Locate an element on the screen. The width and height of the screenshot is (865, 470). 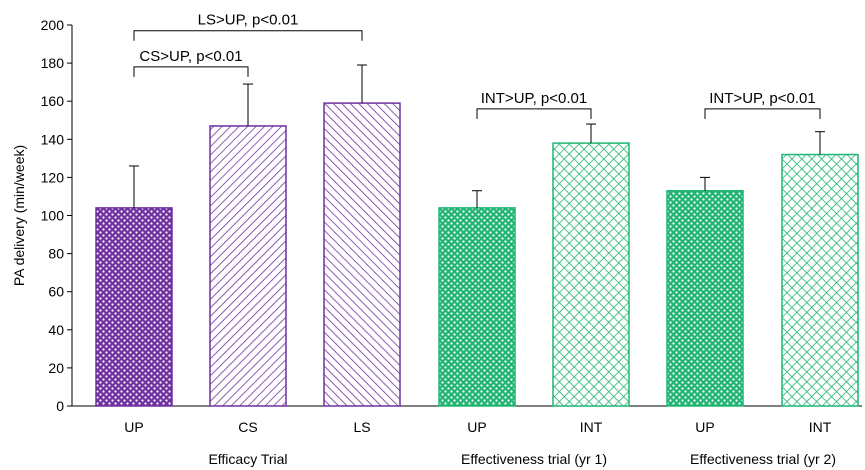
significance-label: CS>UP, p<0.01 is located at coordinates (190, 56).